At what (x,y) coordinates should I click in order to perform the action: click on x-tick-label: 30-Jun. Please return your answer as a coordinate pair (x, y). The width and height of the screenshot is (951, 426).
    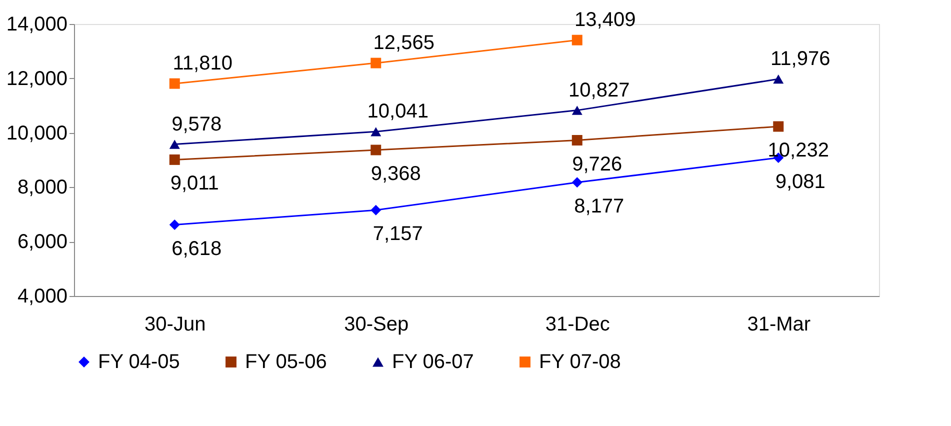
    Looking at the image, I should click on (175, 325).